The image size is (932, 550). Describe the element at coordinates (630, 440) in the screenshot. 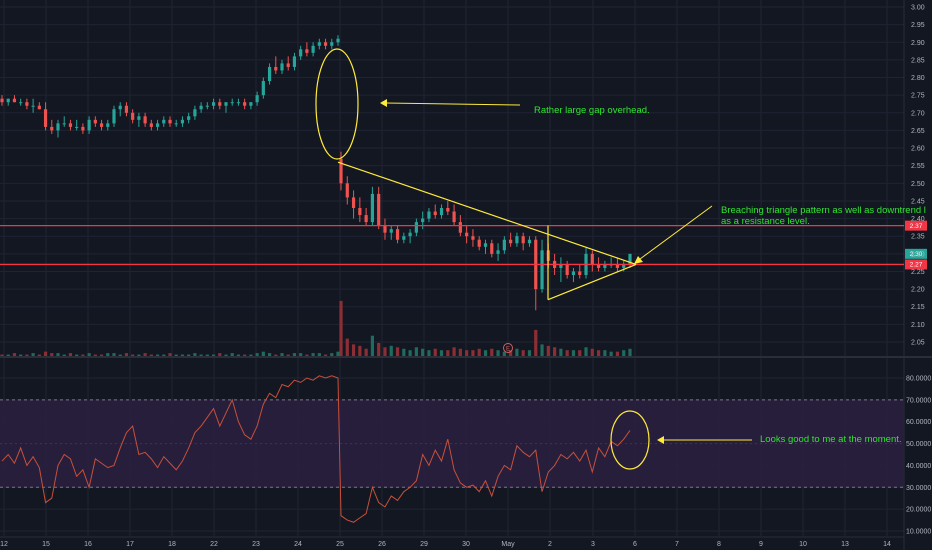

I see `rsi-ellipse` at that location.